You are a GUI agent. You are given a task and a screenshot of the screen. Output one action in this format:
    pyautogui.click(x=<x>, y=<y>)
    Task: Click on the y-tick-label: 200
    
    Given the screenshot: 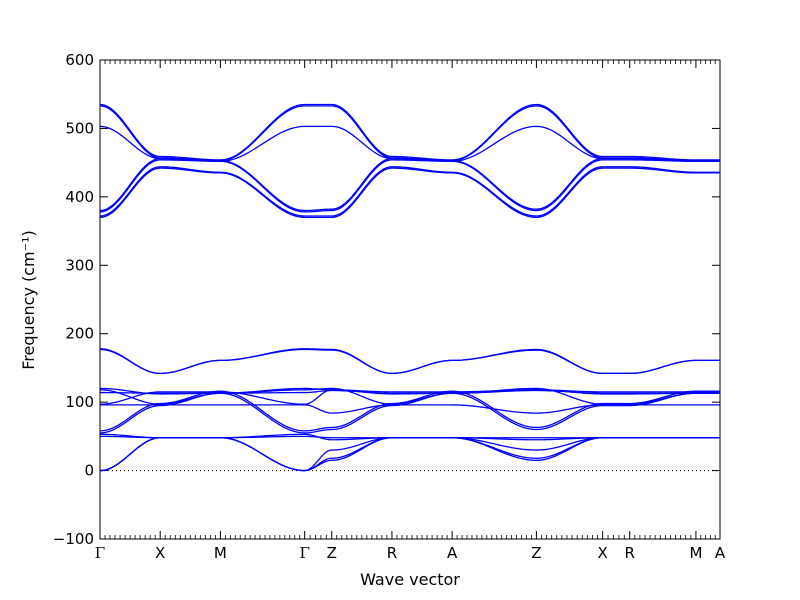 What is the action you would take?
    pyautogui.click(x=79, y=334)
    